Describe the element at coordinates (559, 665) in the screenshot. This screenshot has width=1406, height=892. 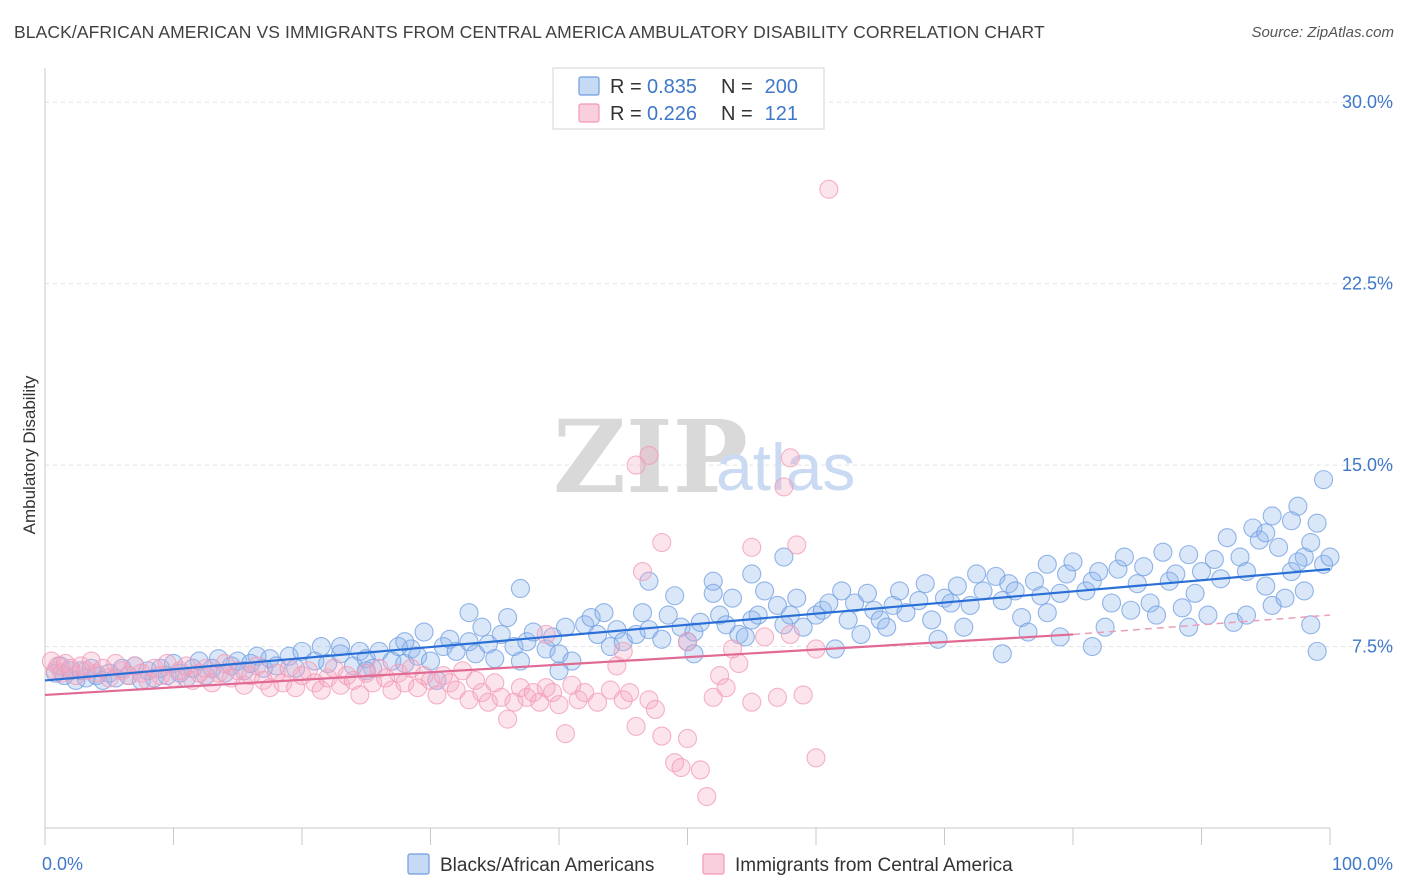
I see `immigrants-trend-line` at that location.